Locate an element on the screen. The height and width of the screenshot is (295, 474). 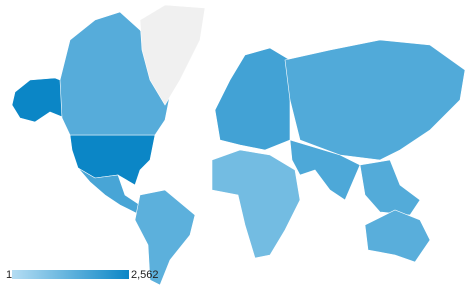
legend-gradient is located at coordinates (70, 274).